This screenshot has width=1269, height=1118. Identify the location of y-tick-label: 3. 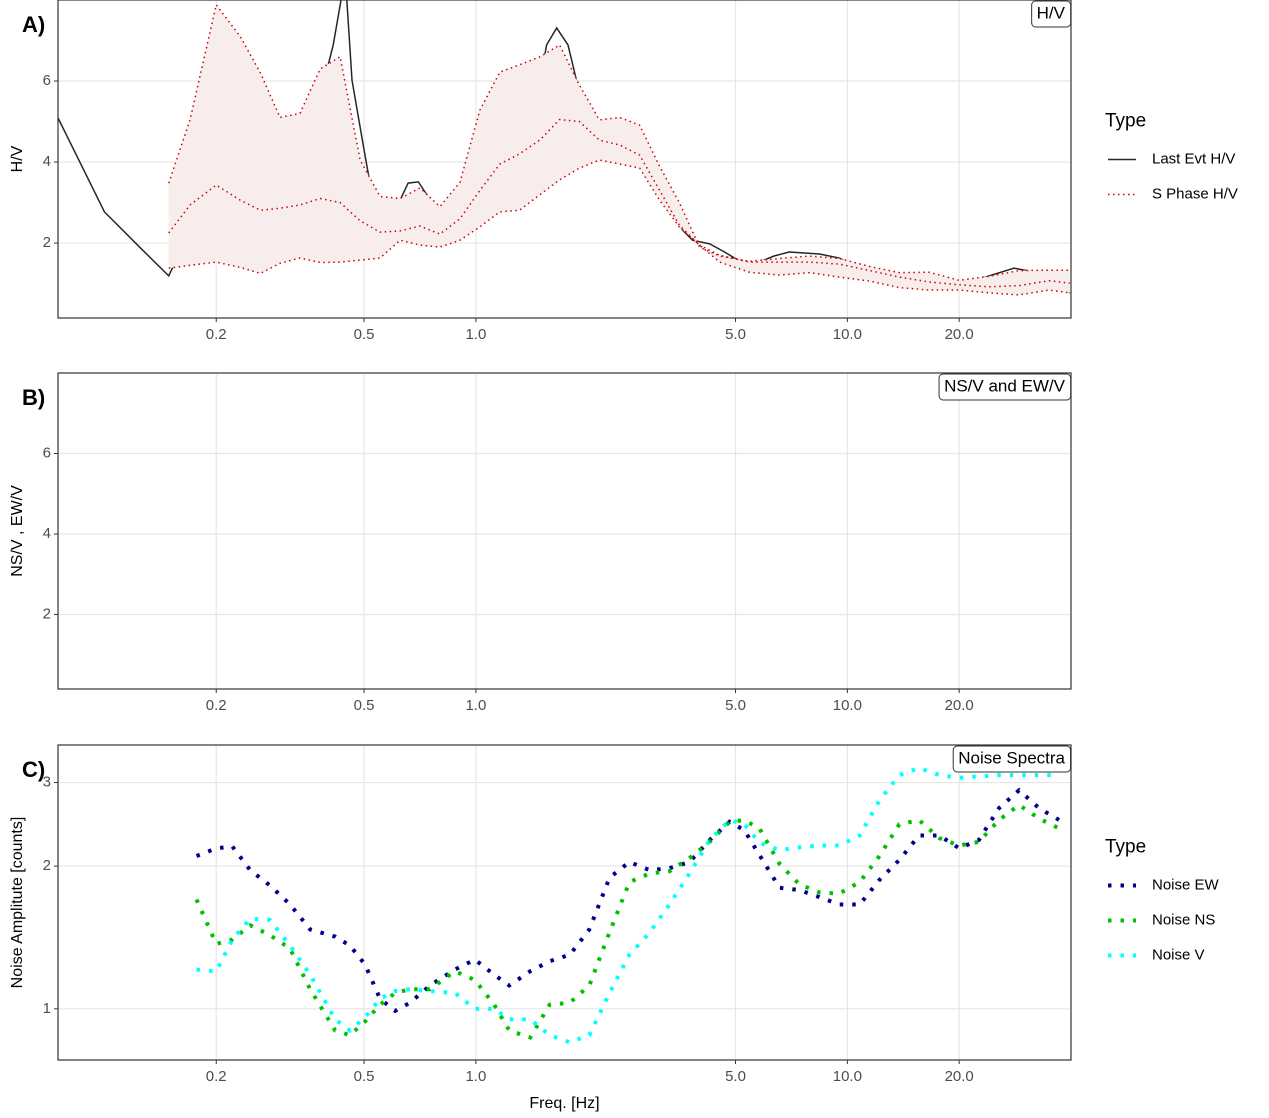
(47, 782).